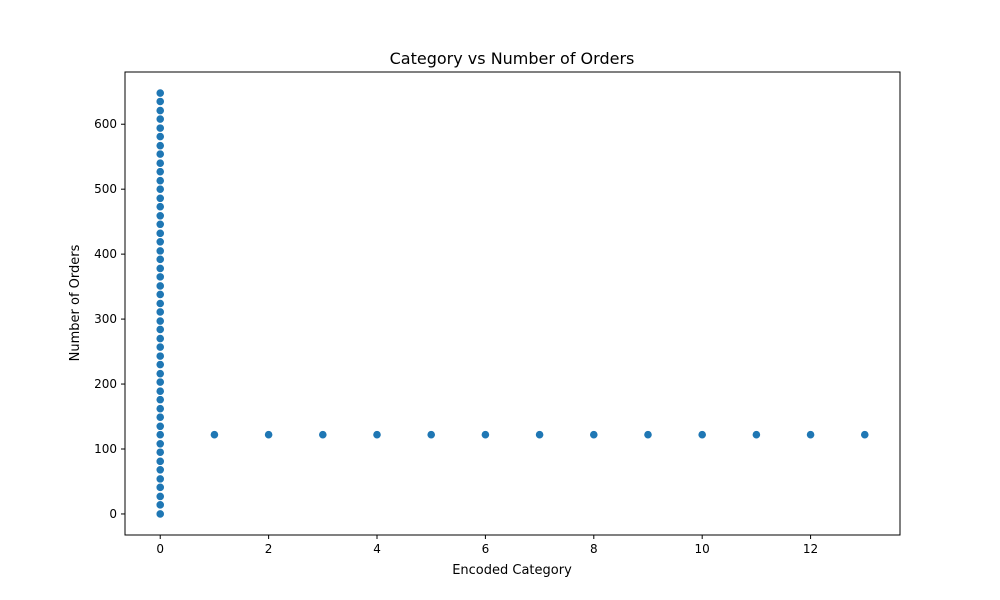  What do you see at coordinates (113, 514) in the screenshot?
I see `y-tick-label: 0` at bounding box center [113, 514].